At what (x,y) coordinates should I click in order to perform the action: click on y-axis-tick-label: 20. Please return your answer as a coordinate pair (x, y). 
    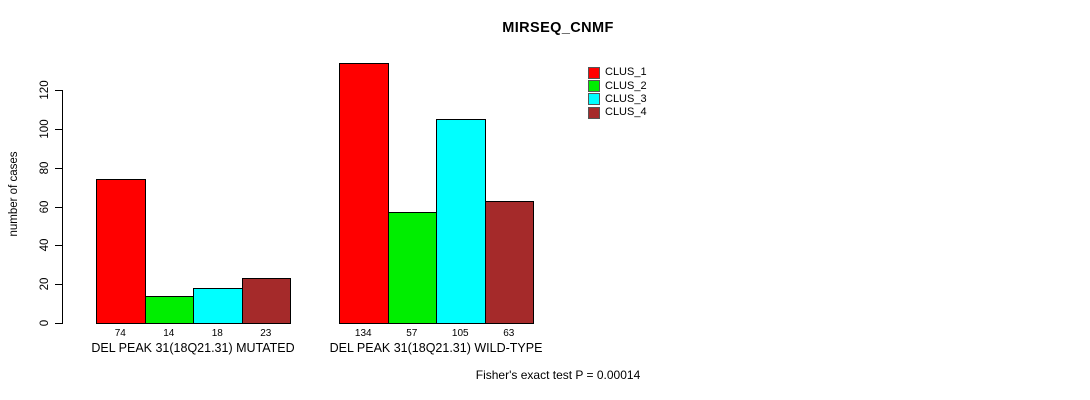
    Looking at the image, I should click on (45, 284).